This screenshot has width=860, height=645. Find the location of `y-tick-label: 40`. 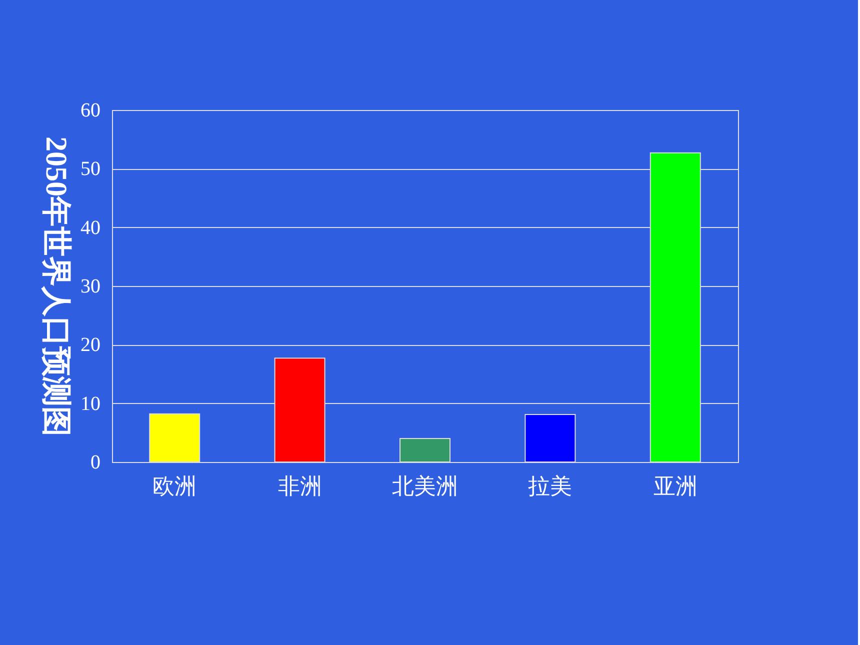

y-tick-label: 40 is located at coordinates (90, 227).